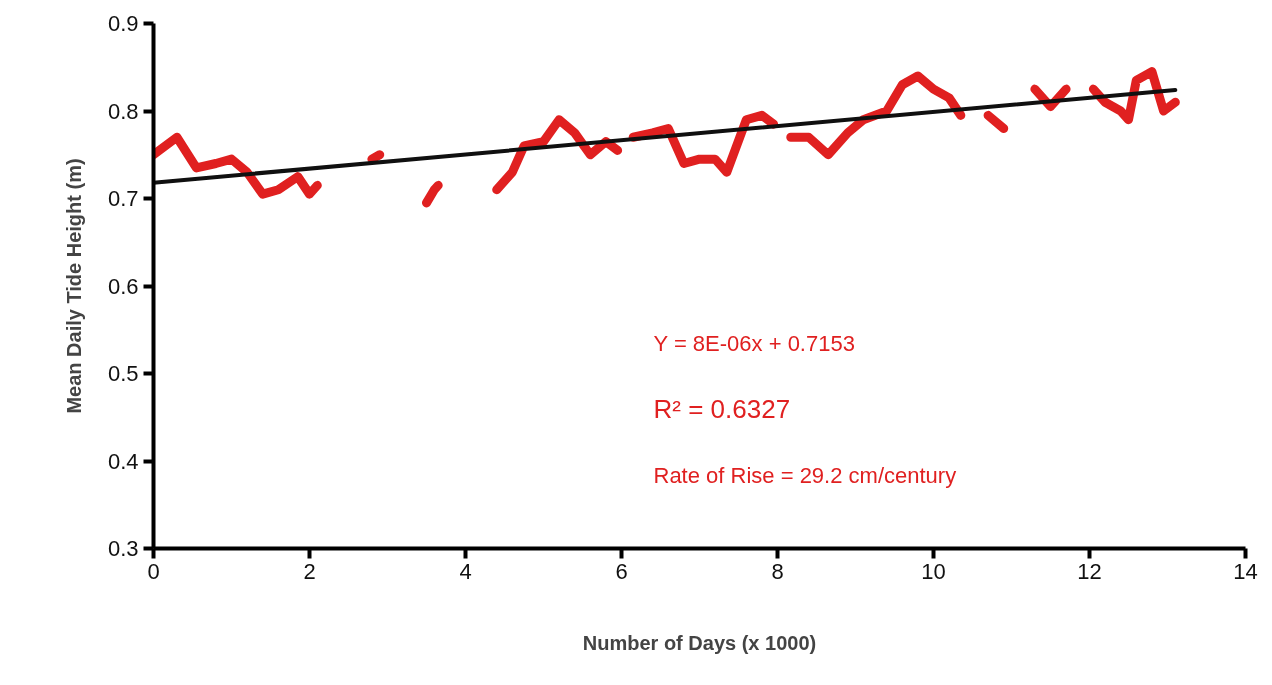  What do you see at coordinates (123, 461) in the screenshot?
I see `y-tick-label: 0.4` at bounding box center [123, 461].